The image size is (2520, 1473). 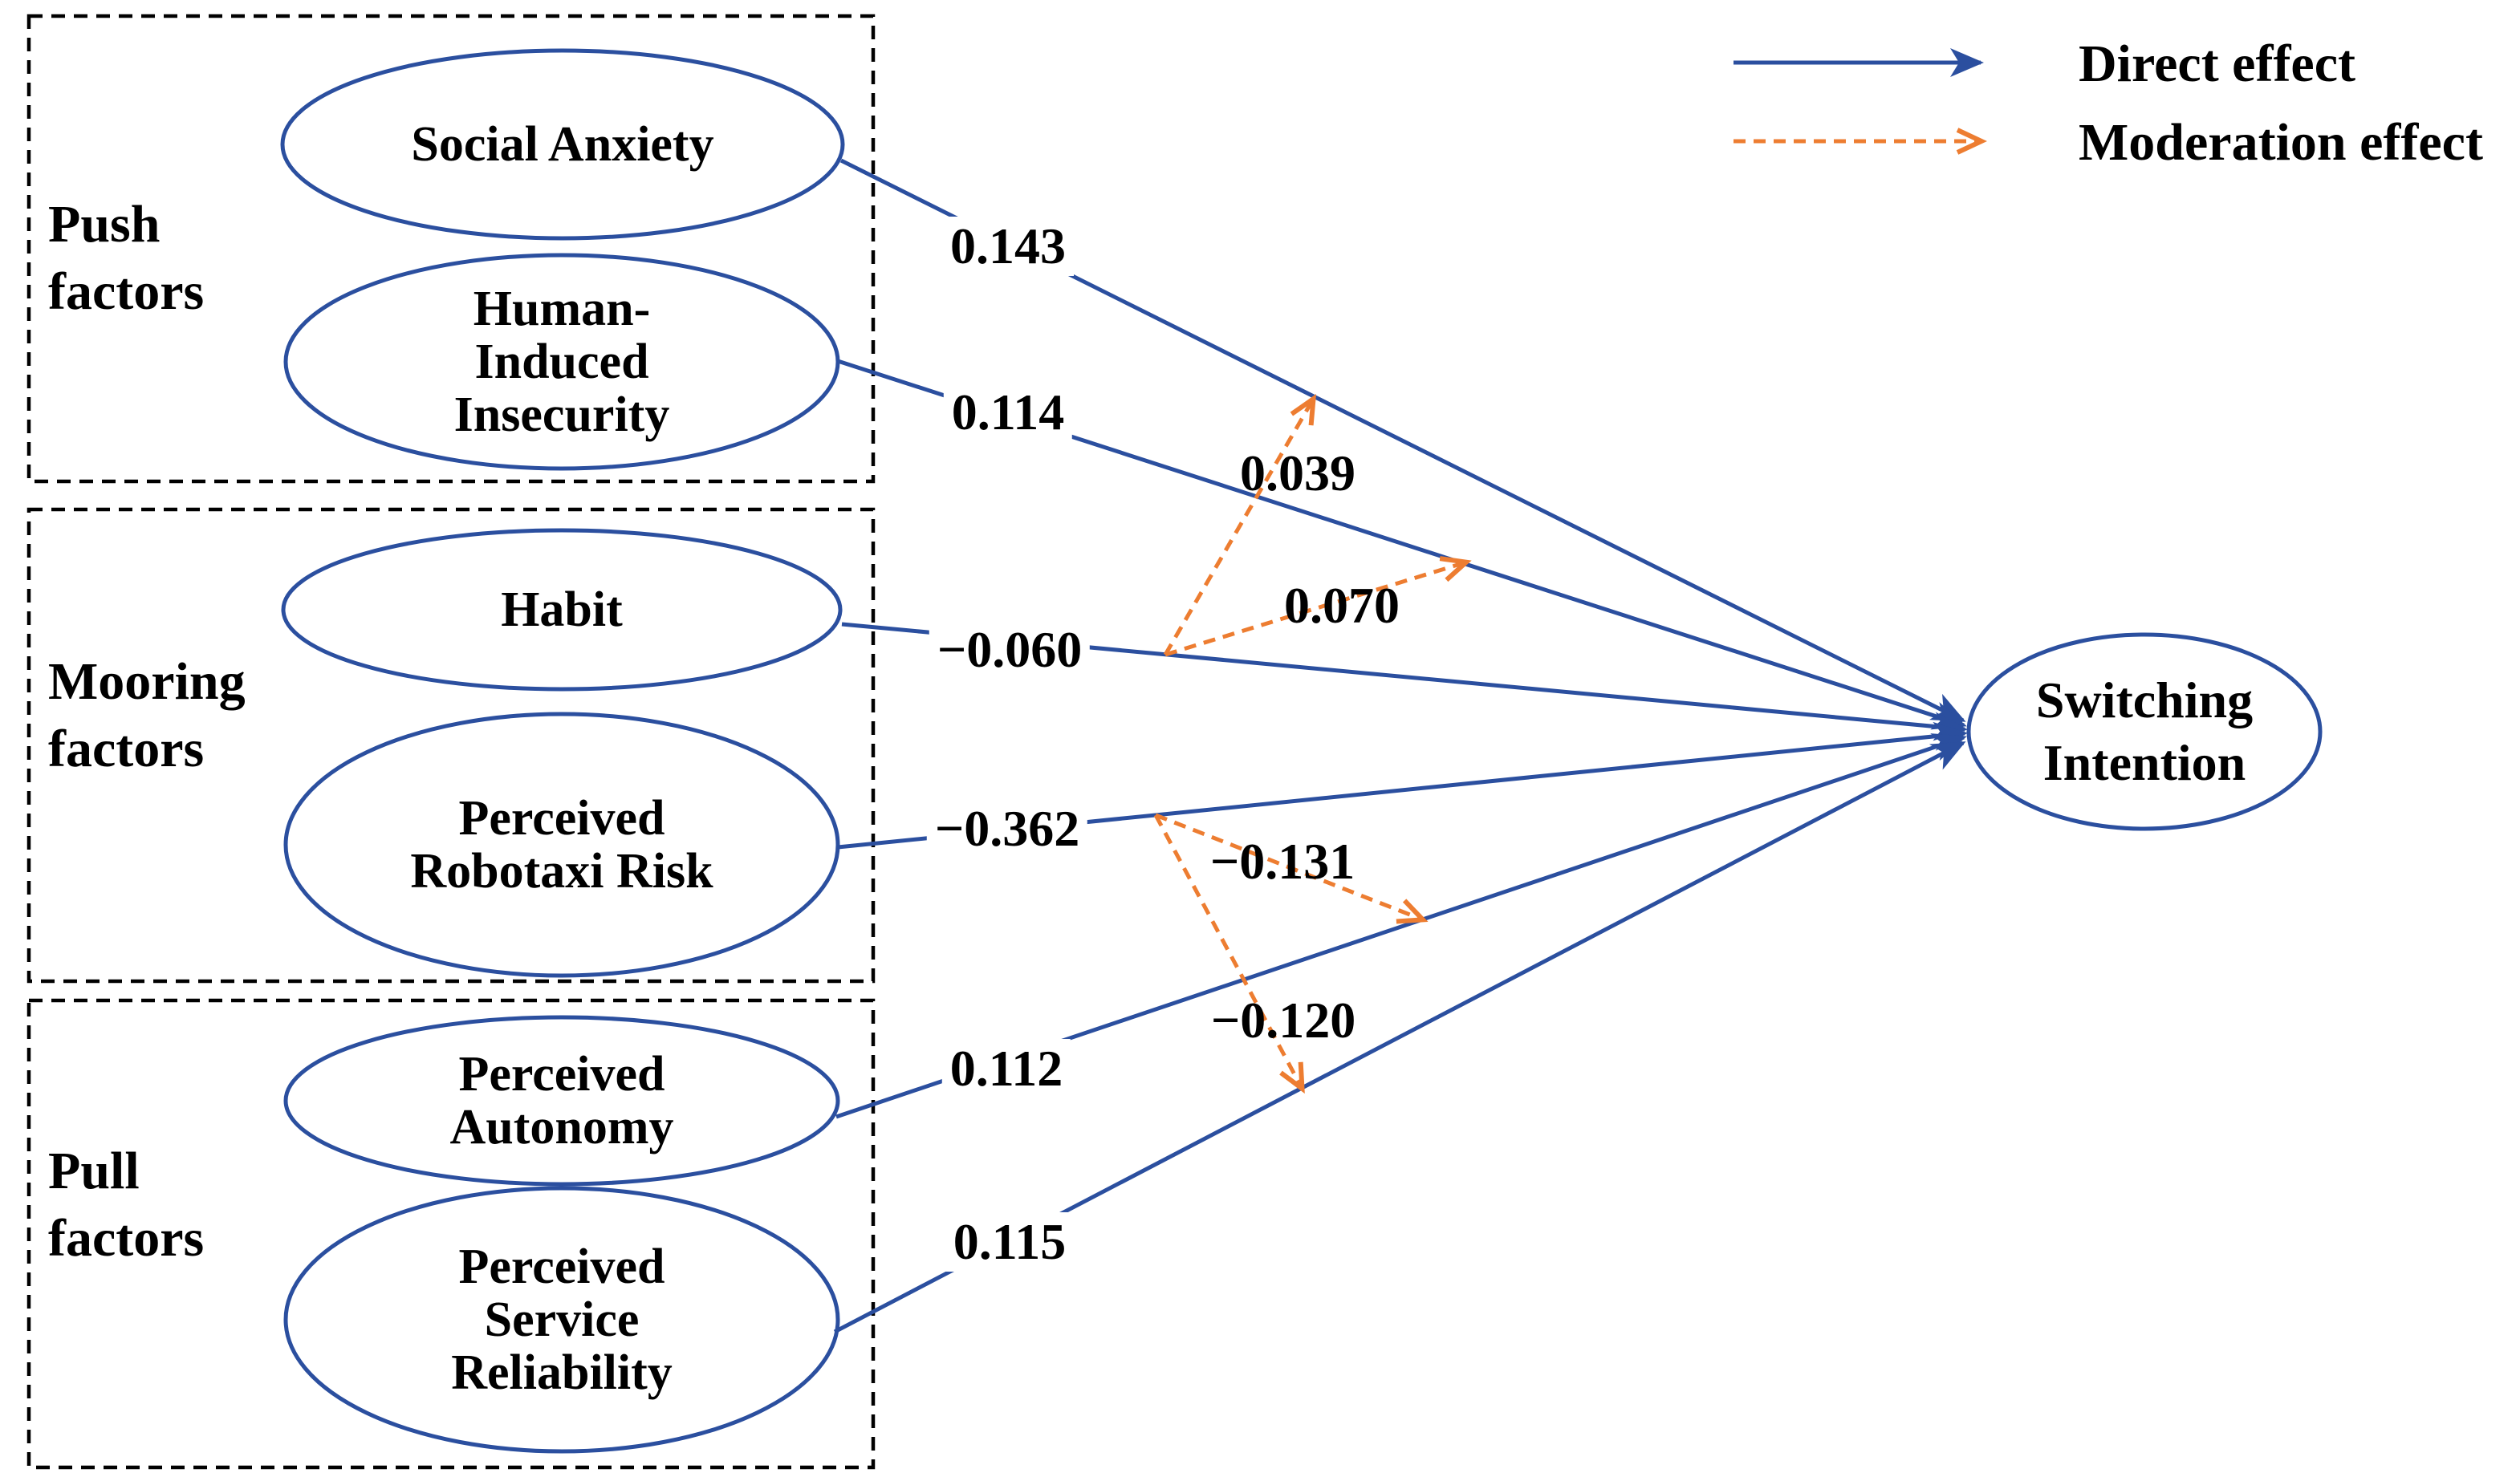 I want to click on switching-intention-ellipse, so click(x=2145, y=732).